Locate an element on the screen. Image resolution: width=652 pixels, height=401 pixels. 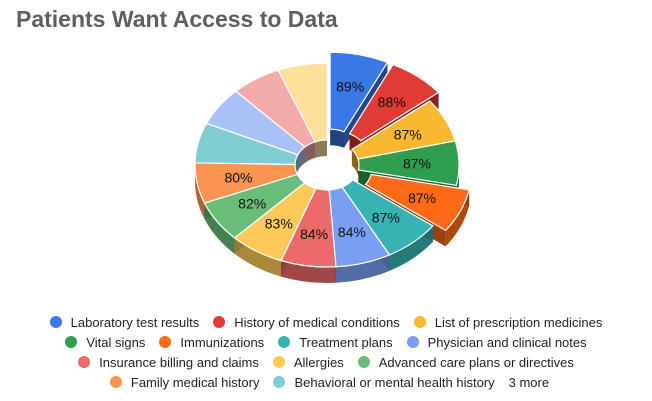
legend-label: Behavioral or mental health history is located at coordinates (394, 382).